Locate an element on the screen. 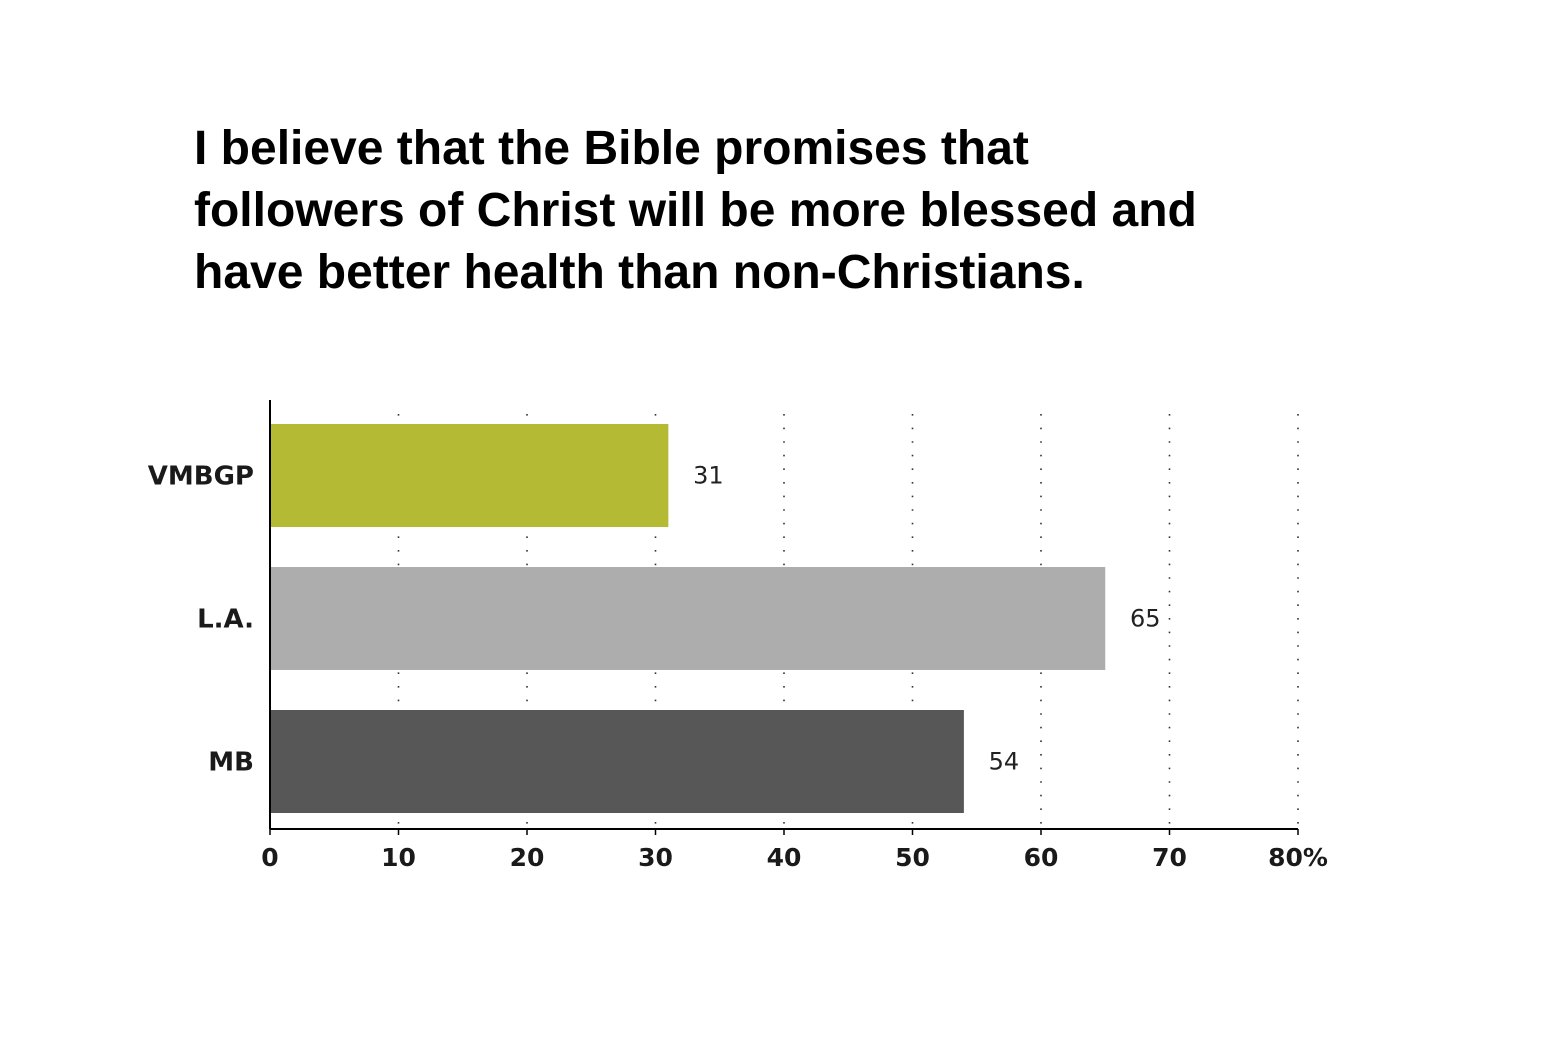 The image size is (1543, 1055). category-label: MB is located at coordinates (231, 763).